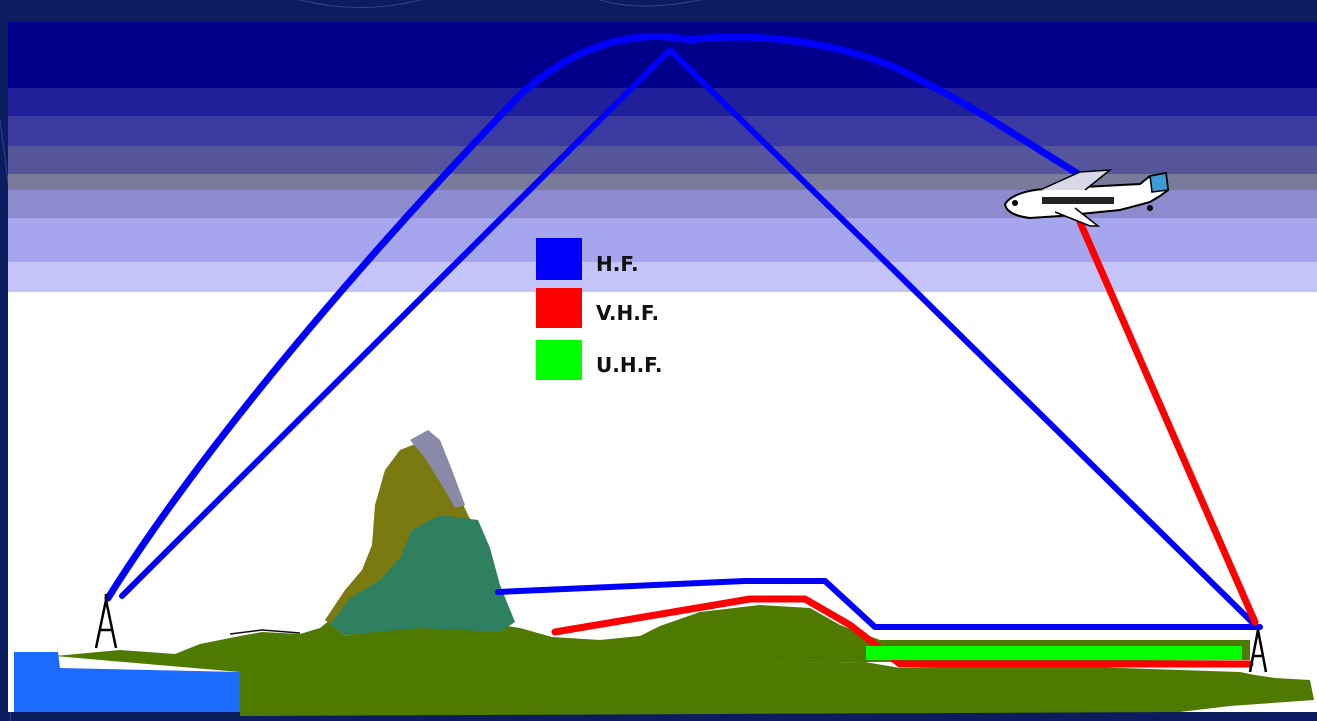 The width and height of the screenshot is (1317, 721). What do you see at coordinates (559, 308) in the screenshot?
I see `legend-swatch-vhf` at bounding box center [559, 308].